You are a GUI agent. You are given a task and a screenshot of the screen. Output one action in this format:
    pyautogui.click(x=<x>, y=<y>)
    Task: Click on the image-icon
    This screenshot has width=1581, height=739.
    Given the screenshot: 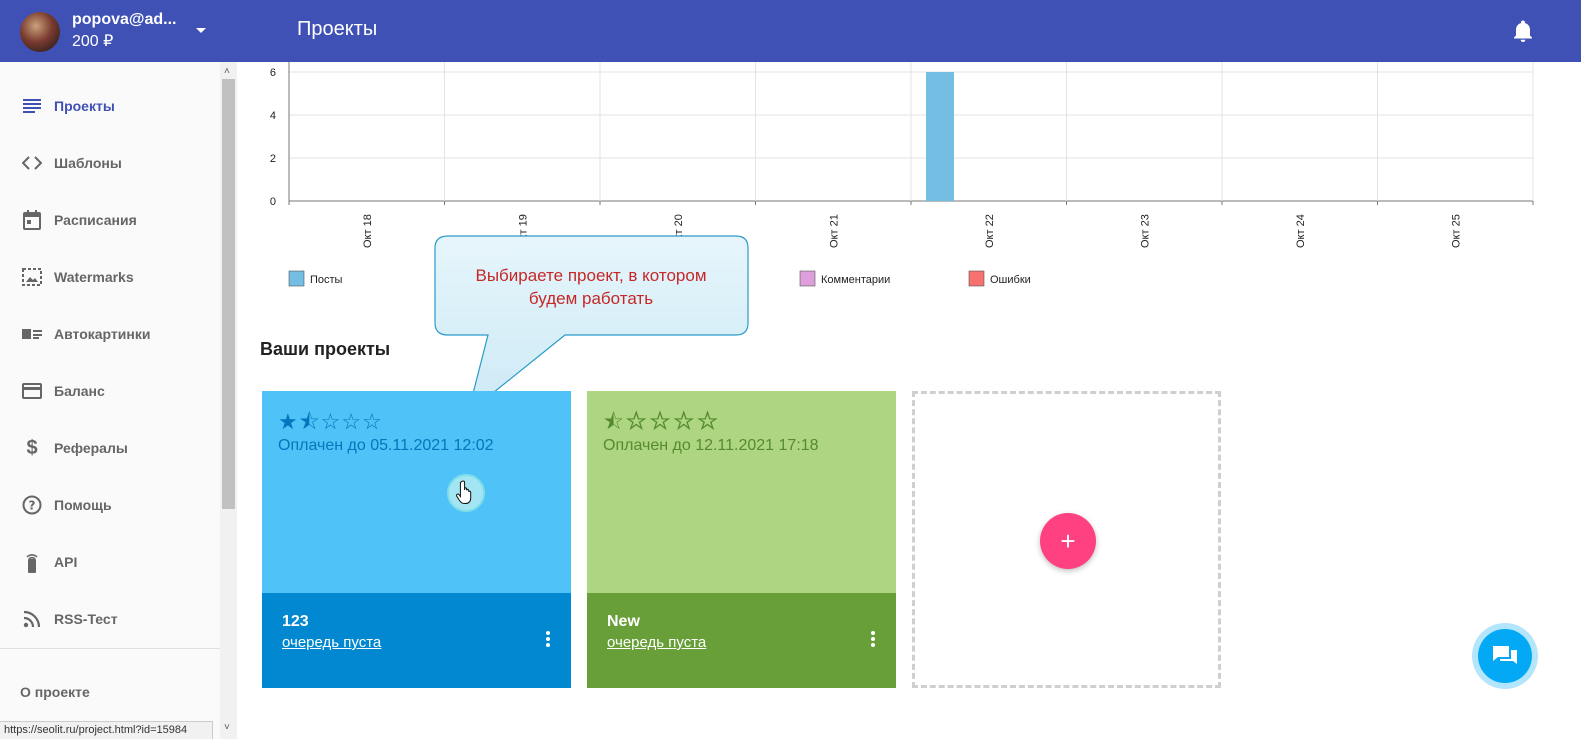 What is the action you would take?
    pyautogui.click(x=32, y=277)
    